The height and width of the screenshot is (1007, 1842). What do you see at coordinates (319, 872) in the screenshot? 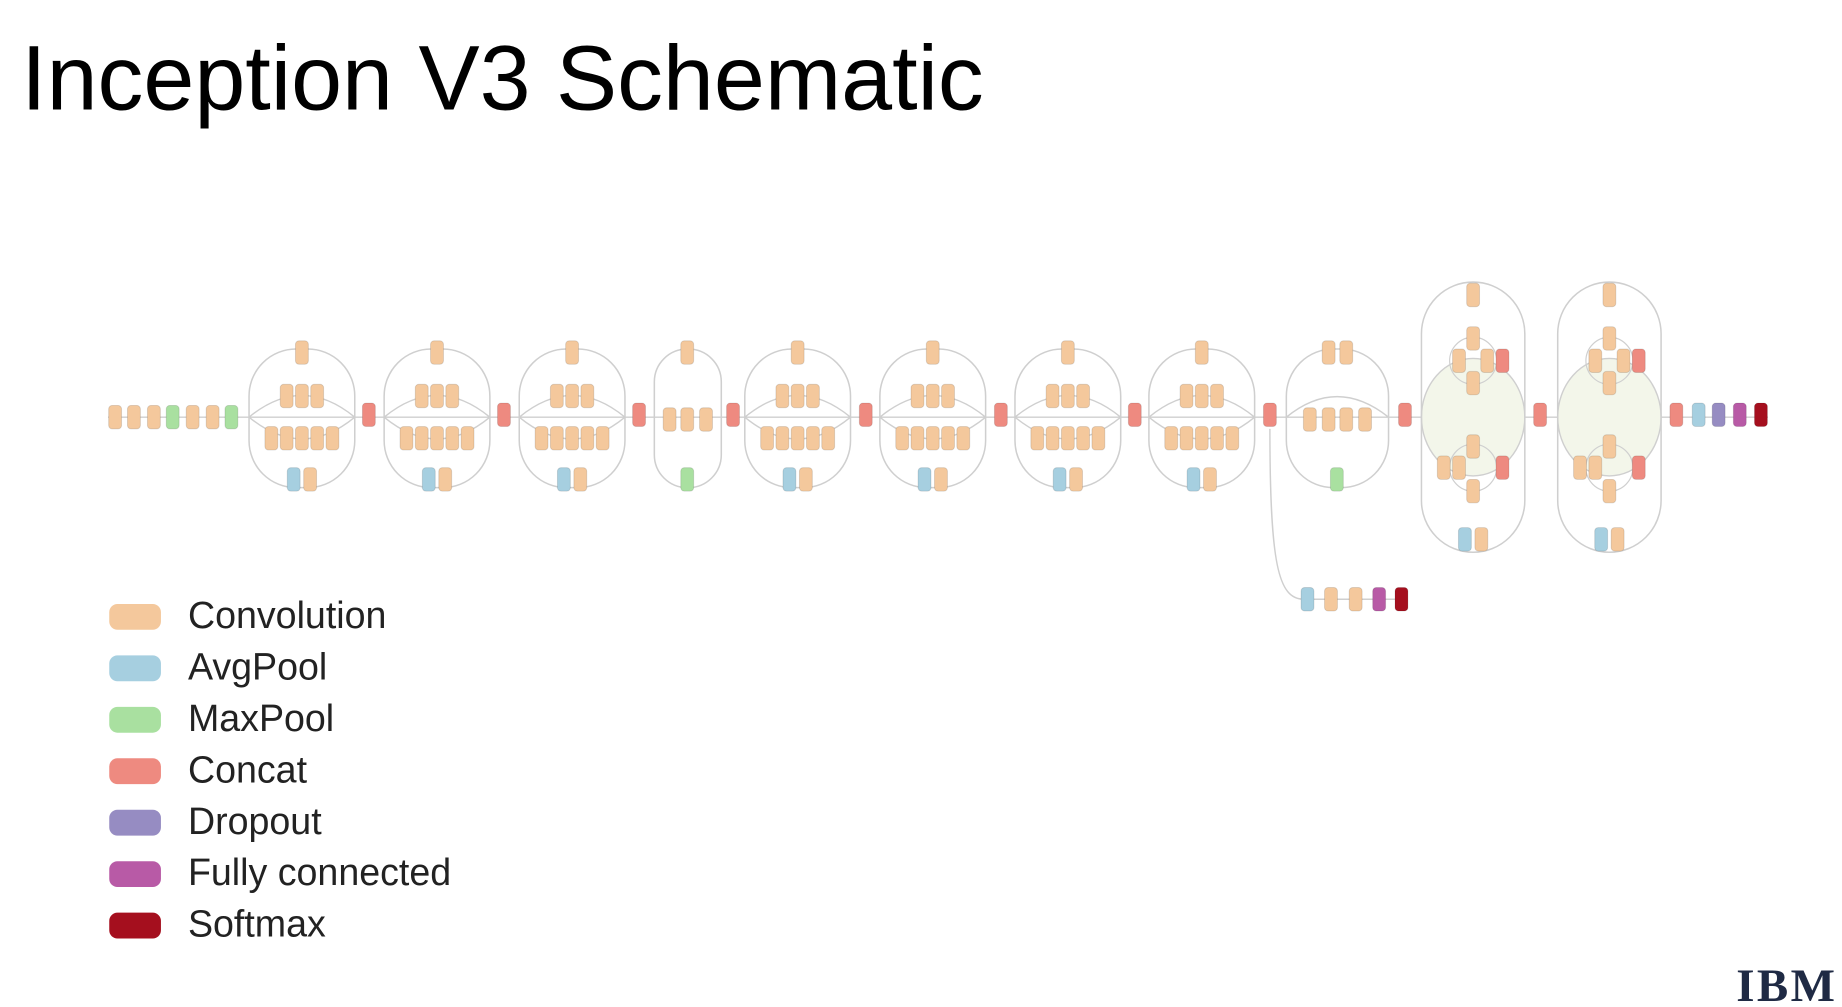
I see `legend-label: Fully connected` at bounding box center [319, 872].